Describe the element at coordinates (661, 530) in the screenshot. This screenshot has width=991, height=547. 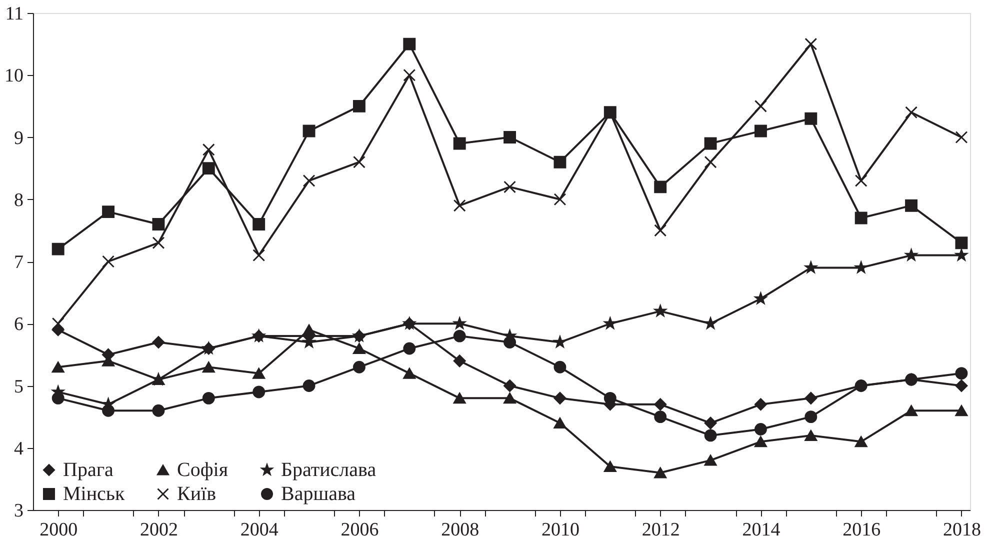
I see `x-tick-label: 2012` at that location.